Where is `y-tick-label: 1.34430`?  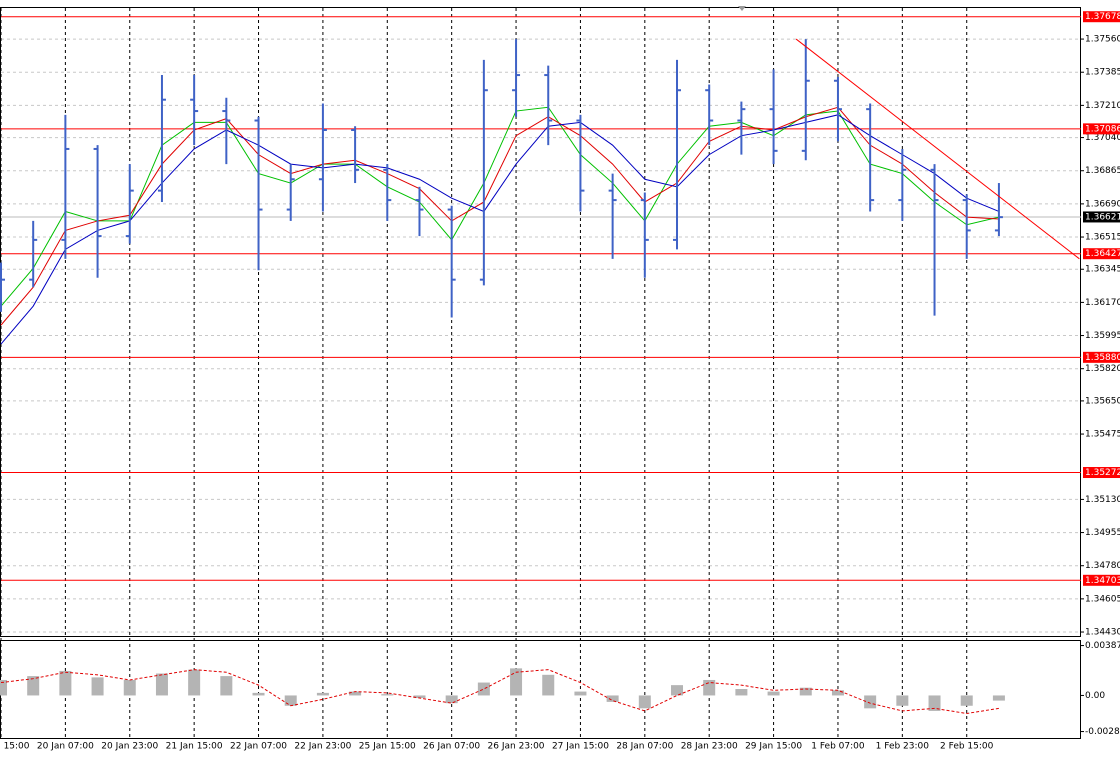 y-tick-label: 1.34430 is located at coordinates (1102, 633).